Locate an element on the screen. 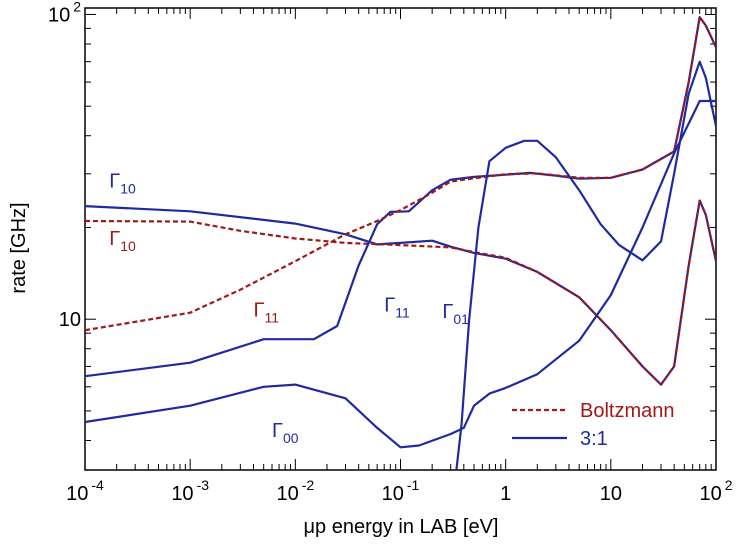  x-tick-label: 10 2 is located at coordinates (715, 491).